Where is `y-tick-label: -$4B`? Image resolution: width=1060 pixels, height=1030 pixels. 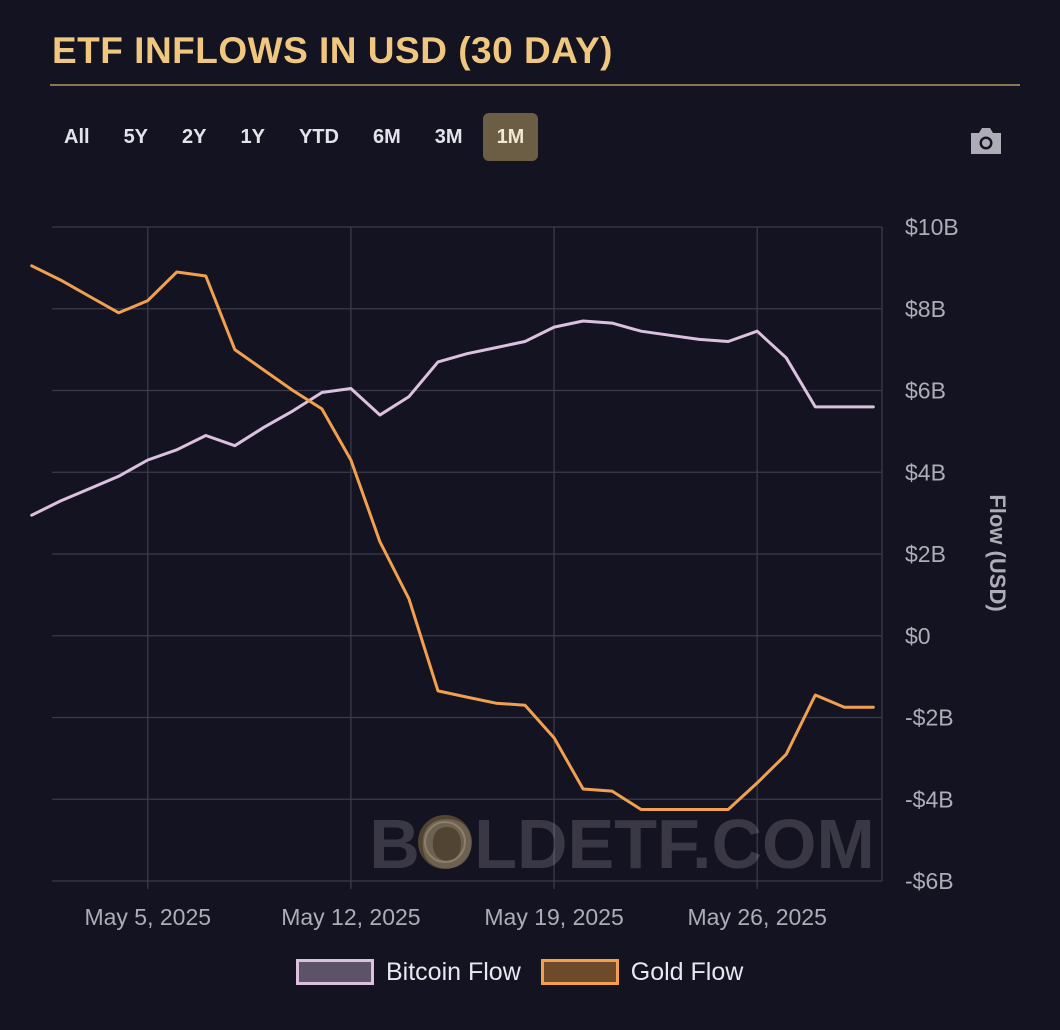 y-tick-label: -$4B is located at coordinates (929, 799).